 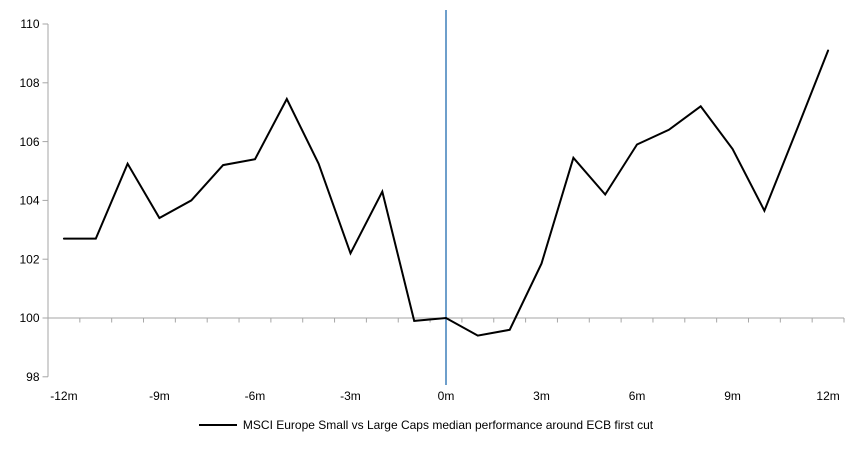 What do you see at coordinates (29, 318) in the screenshot?
I see `y-axis-tick-label: 100` at bounding box center [29, 318].